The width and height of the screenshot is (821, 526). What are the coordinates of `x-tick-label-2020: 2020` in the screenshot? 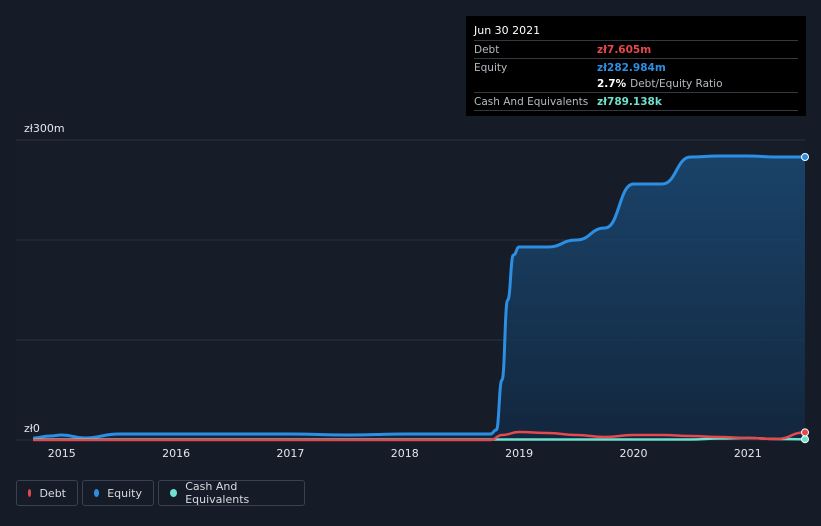 It's located at (633, 453).